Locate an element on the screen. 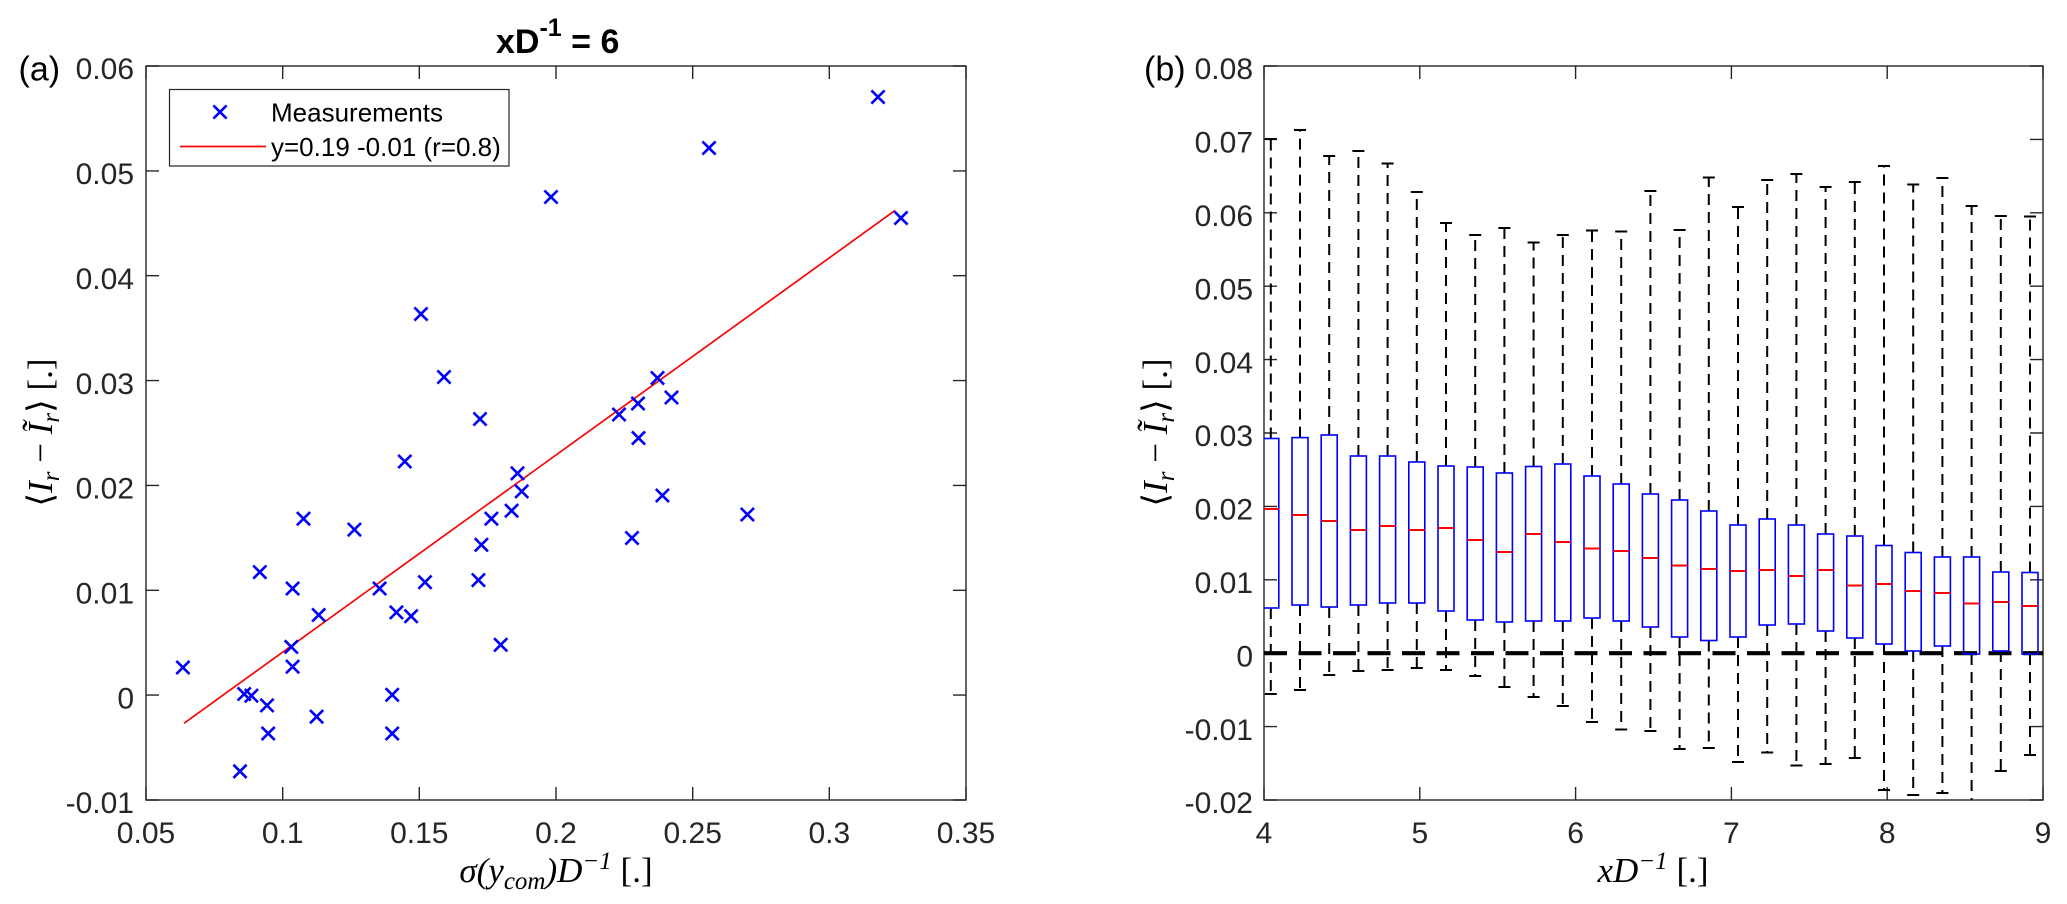 This screenshot has height=904, width=2067. svg-text: y=0.19 -0.01 (r=0.8) is located at coordinates (386, 147).